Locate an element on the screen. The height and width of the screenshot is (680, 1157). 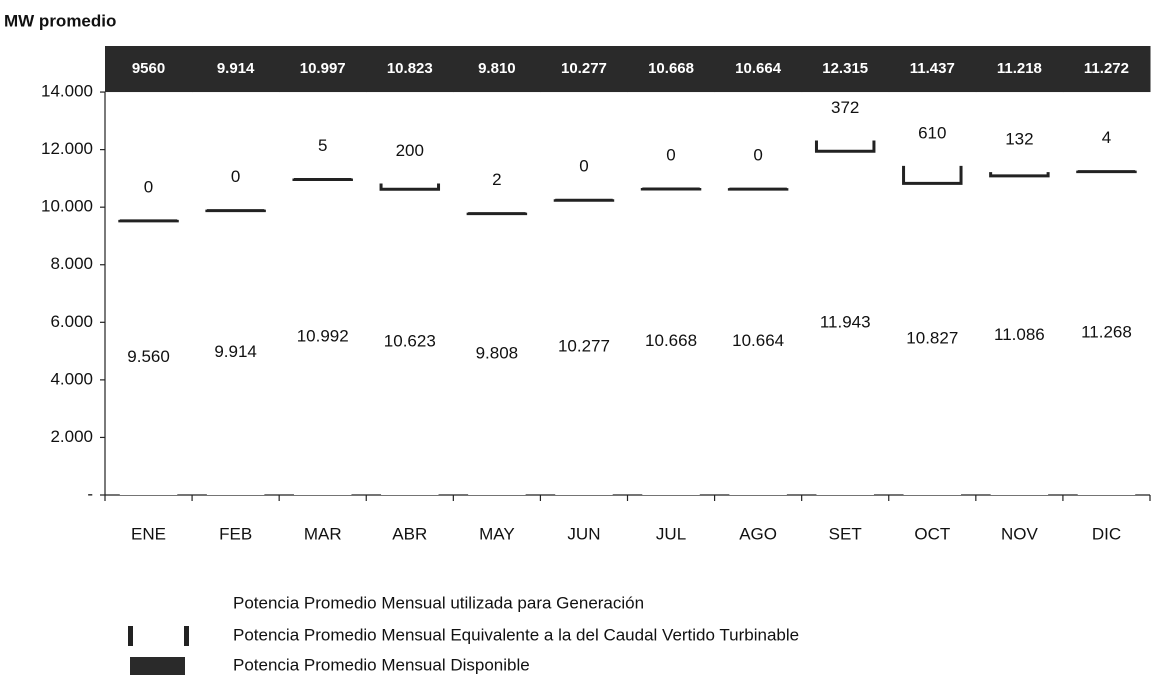
available-label: 10.997 is located at coordinates (323, 68).